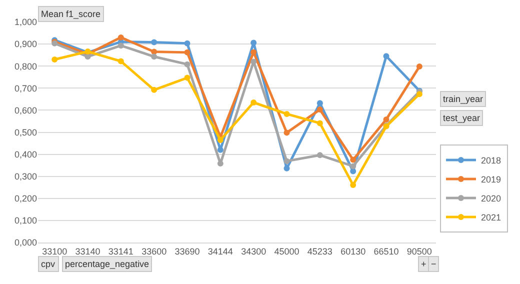  What do you see at coordinates (25, 132) in the screenshot?
I see `y-tick-label: 0,500` at bounding box center [25, 132].